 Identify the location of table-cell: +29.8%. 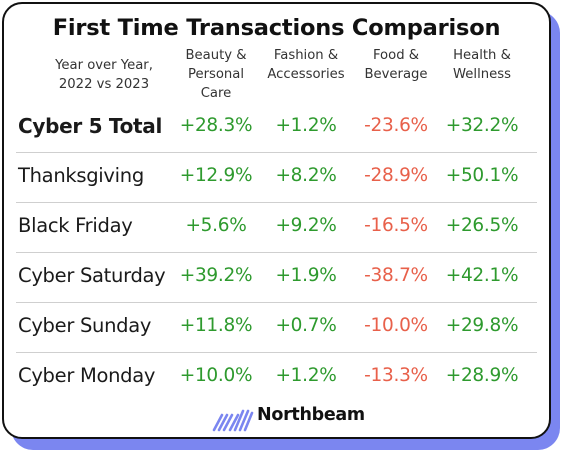
(482, 325).